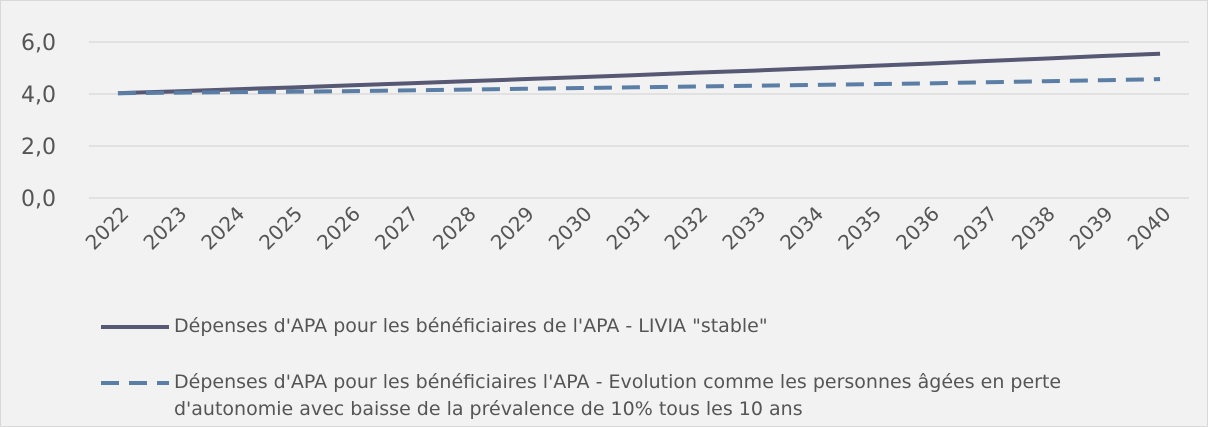 The width and height of the screenshot is (1208, 427). Describe the element at coordinates (1149, 228) in the screenshot. I see `x-tick-label: 2040` at that location.